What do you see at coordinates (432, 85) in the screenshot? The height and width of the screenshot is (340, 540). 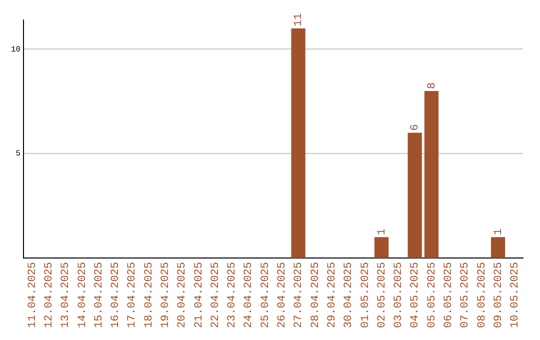 I see `data-label: 8` at bounding box center [432, 85].